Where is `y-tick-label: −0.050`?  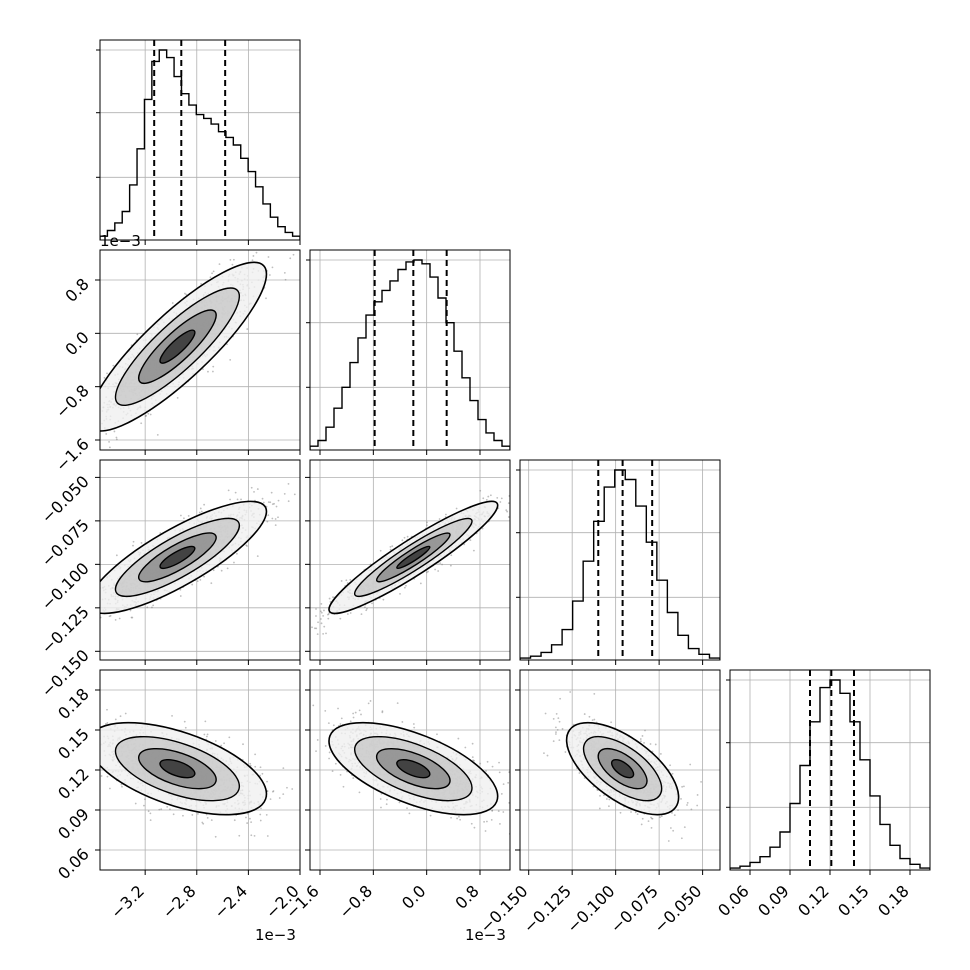
y-tick-label: −0.050 is located at coordinates (65, 499).